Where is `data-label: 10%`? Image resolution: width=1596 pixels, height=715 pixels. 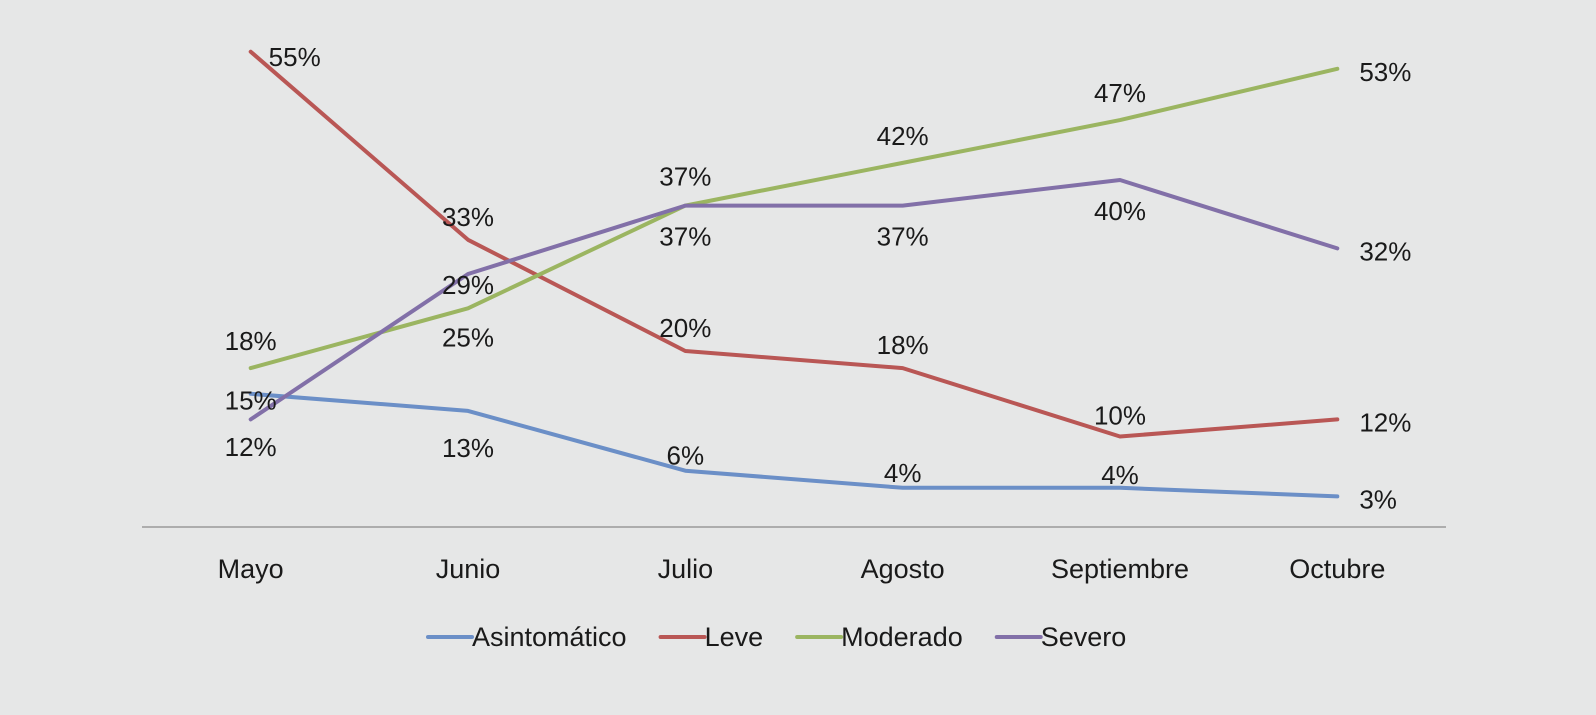
data-label: 10% is located at coordinates (1120, 416).